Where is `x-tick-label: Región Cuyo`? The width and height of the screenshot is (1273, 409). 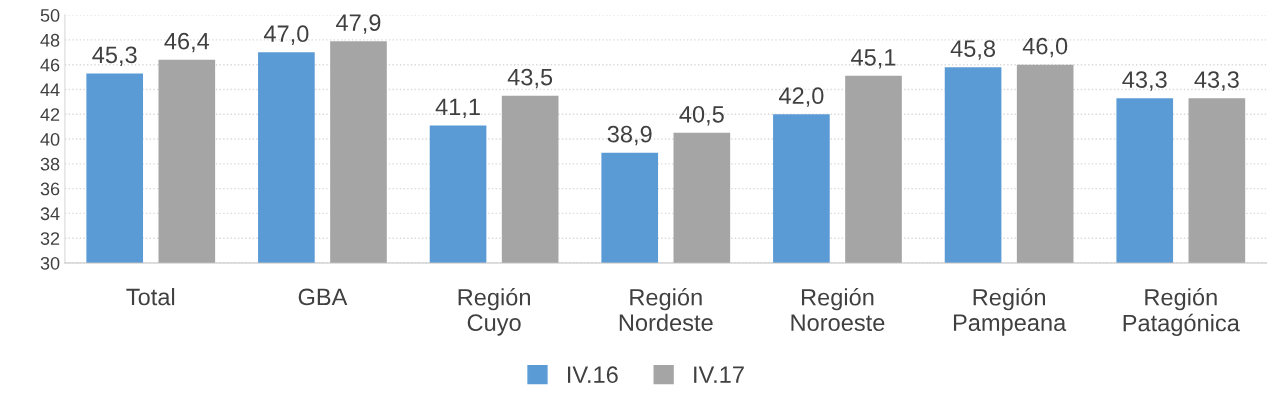
x-tick-label: Región Cuyo is located at coordinates (494, 311).